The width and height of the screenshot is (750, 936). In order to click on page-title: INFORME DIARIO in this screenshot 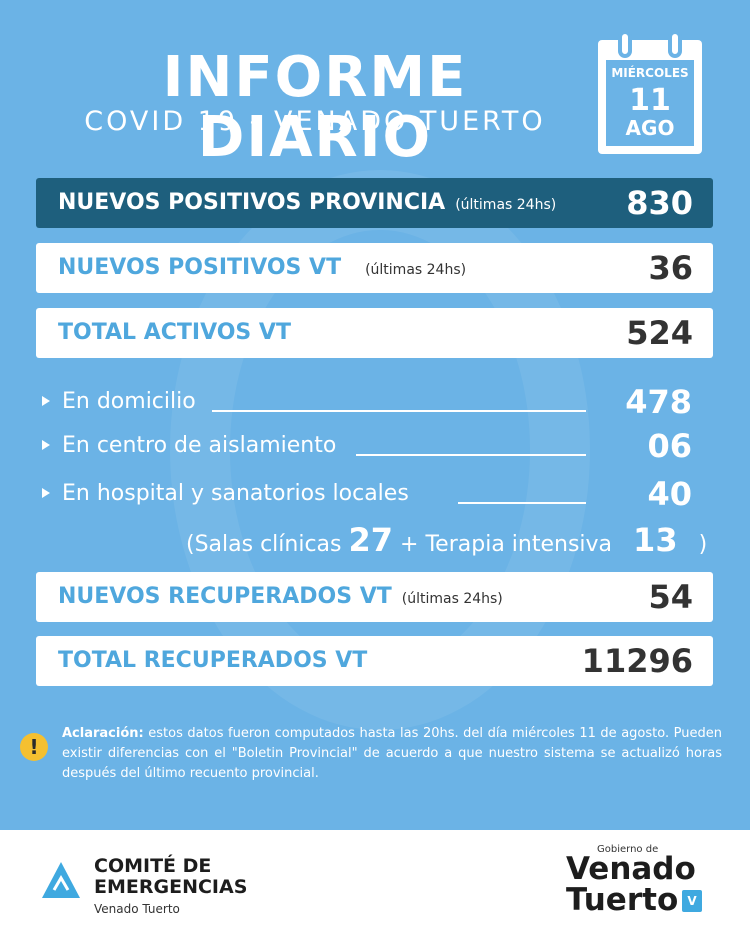, I will do `click(315, 107)`.